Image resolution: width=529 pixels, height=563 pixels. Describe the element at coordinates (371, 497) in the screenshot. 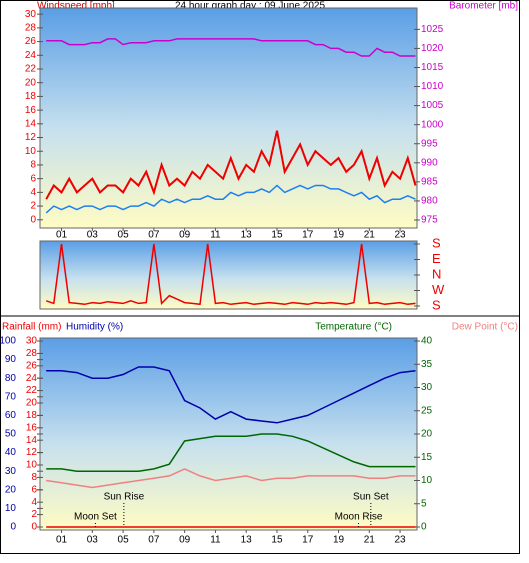

I see `annotation: Sun Set` at that location.